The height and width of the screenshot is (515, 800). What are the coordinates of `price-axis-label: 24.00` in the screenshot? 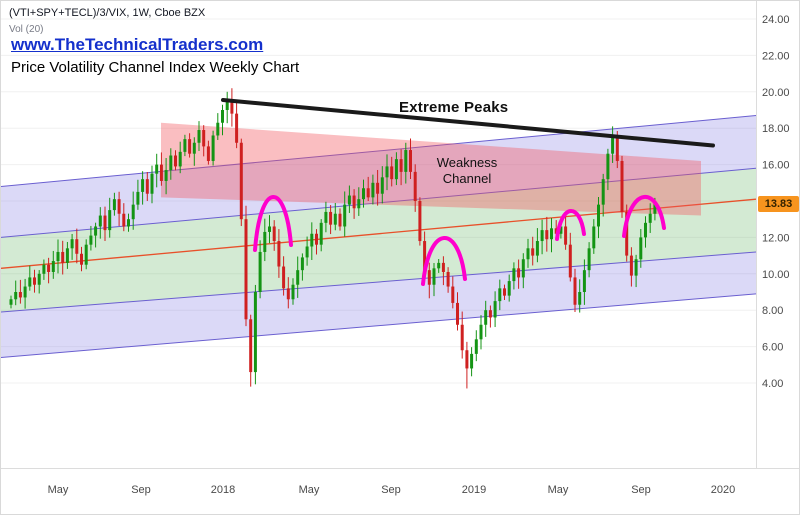 It's located at (776, 20).